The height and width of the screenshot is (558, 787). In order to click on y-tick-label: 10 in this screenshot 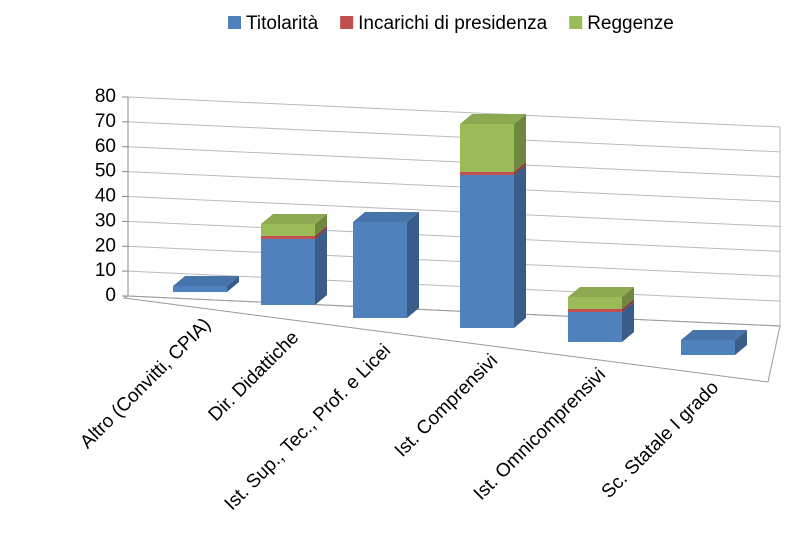, I will do `click(105, 270)`.